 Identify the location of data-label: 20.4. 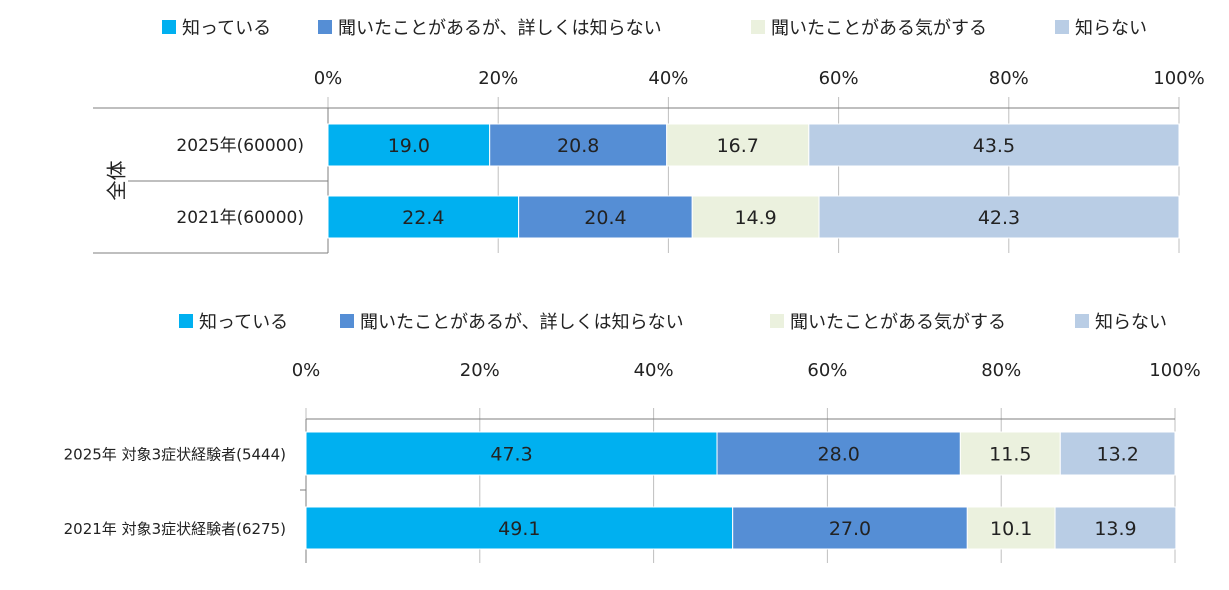
(605, 218).